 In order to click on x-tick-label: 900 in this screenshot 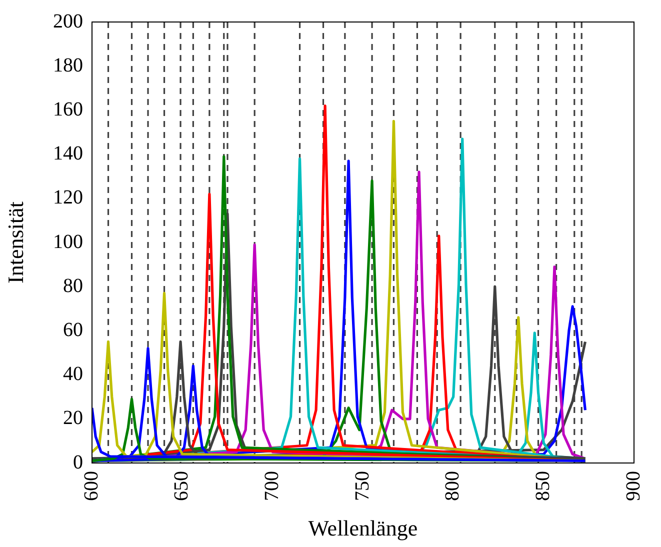, I will do `click(633, 486)`.